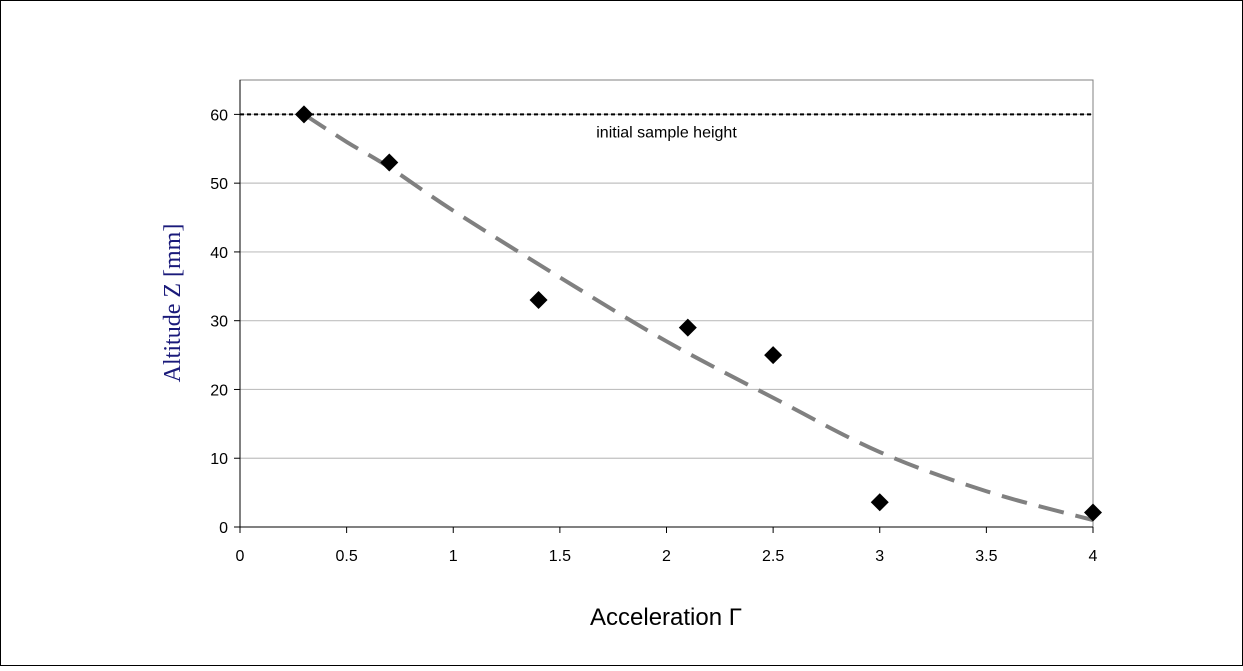 The image size is (1243, 671). What do you see at coordinates (219, 390) in the screenshot?
I see `y-tick-label: 20` at bounding box center [219, 390].